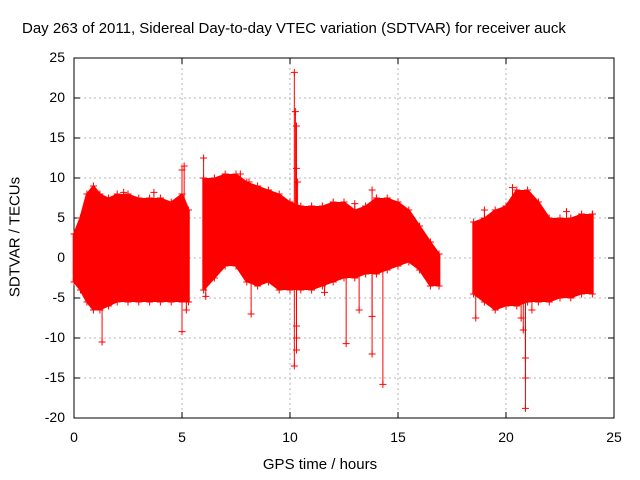 The height and width of the screenshot is (480, 640). Describe the element at coordinates (74, 437) in the screenshot. I see `x-tick-label: 0` at that location.